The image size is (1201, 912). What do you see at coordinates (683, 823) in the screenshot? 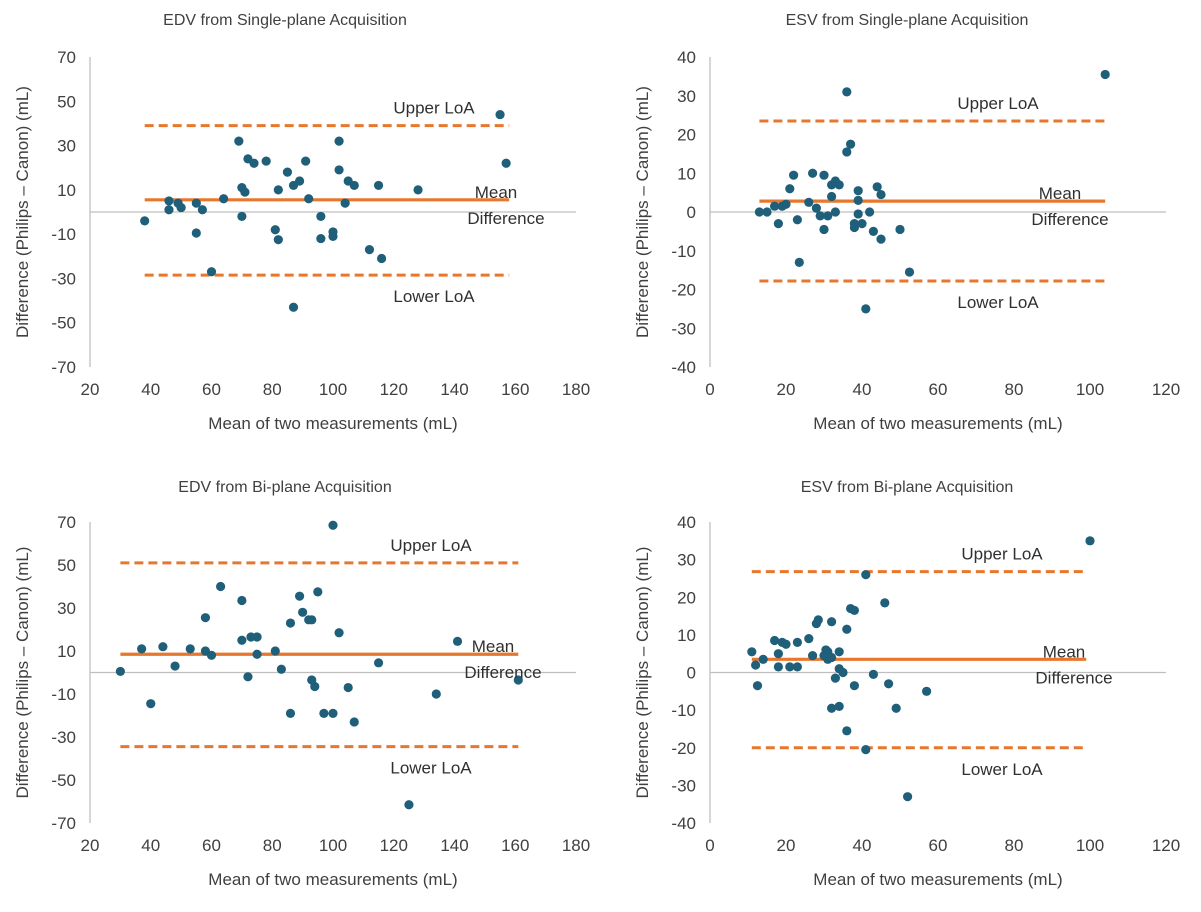
I see `y-tick-label: -40` at bounding box center [683, 823].